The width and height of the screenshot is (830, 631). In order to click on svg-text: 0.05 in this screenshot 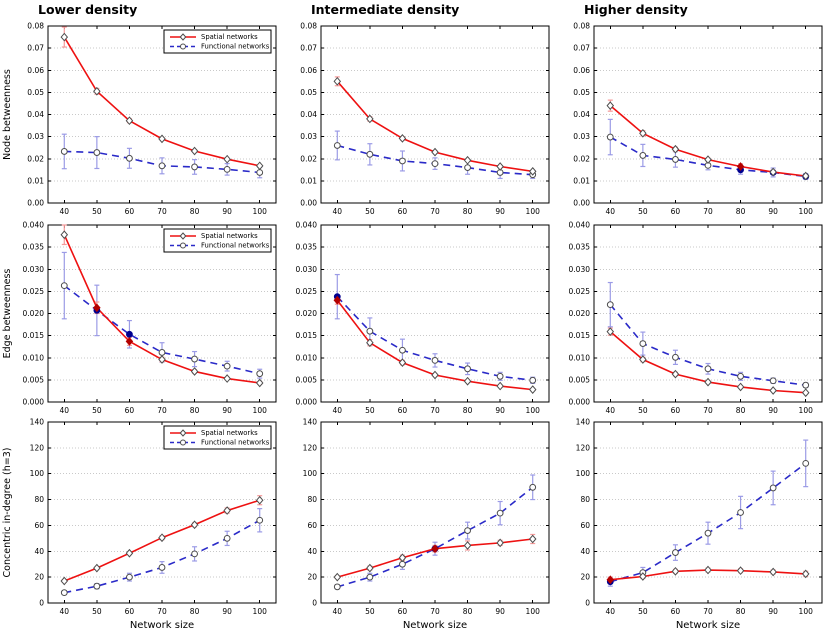, I will do `click(581, 92)`.